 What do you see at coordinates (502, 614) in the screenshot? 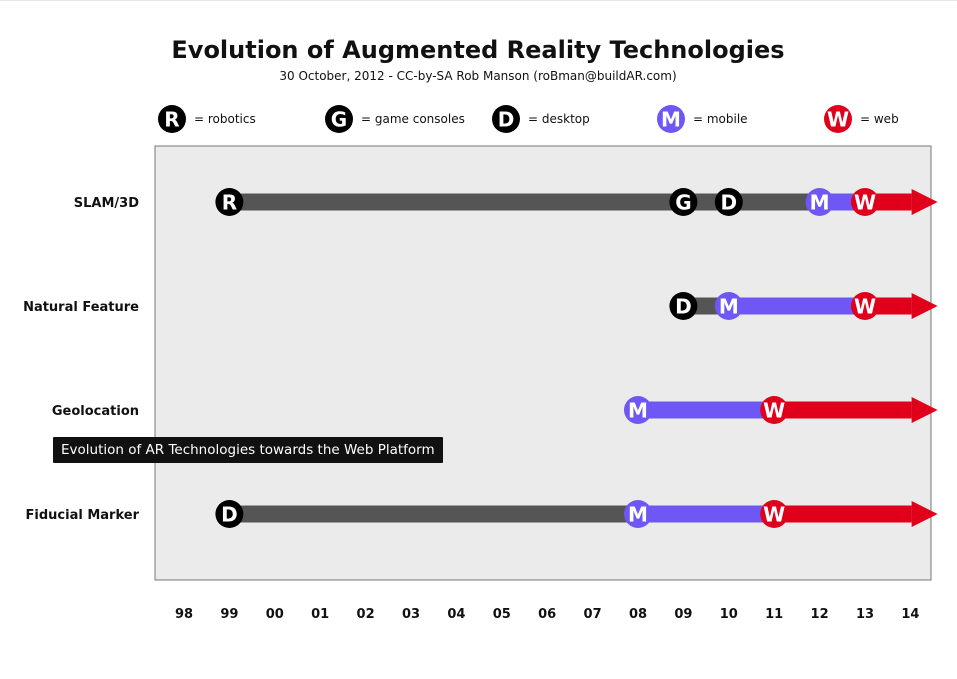
I see `x-tick-label: 05` at bounding box center [502, 614].